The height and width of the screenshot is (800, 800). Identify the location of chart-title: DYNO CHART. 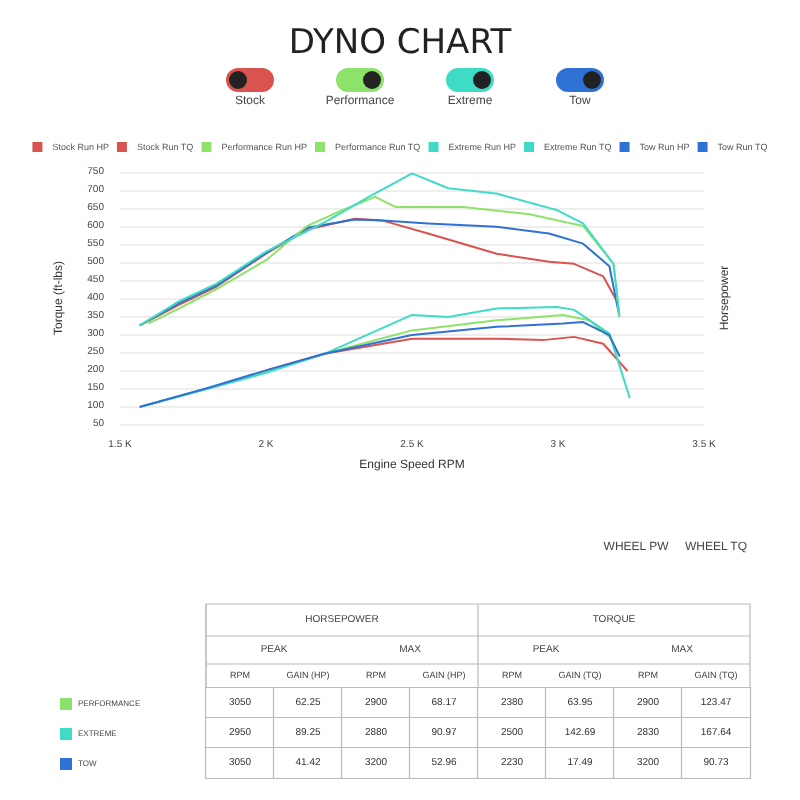
(400, 43).